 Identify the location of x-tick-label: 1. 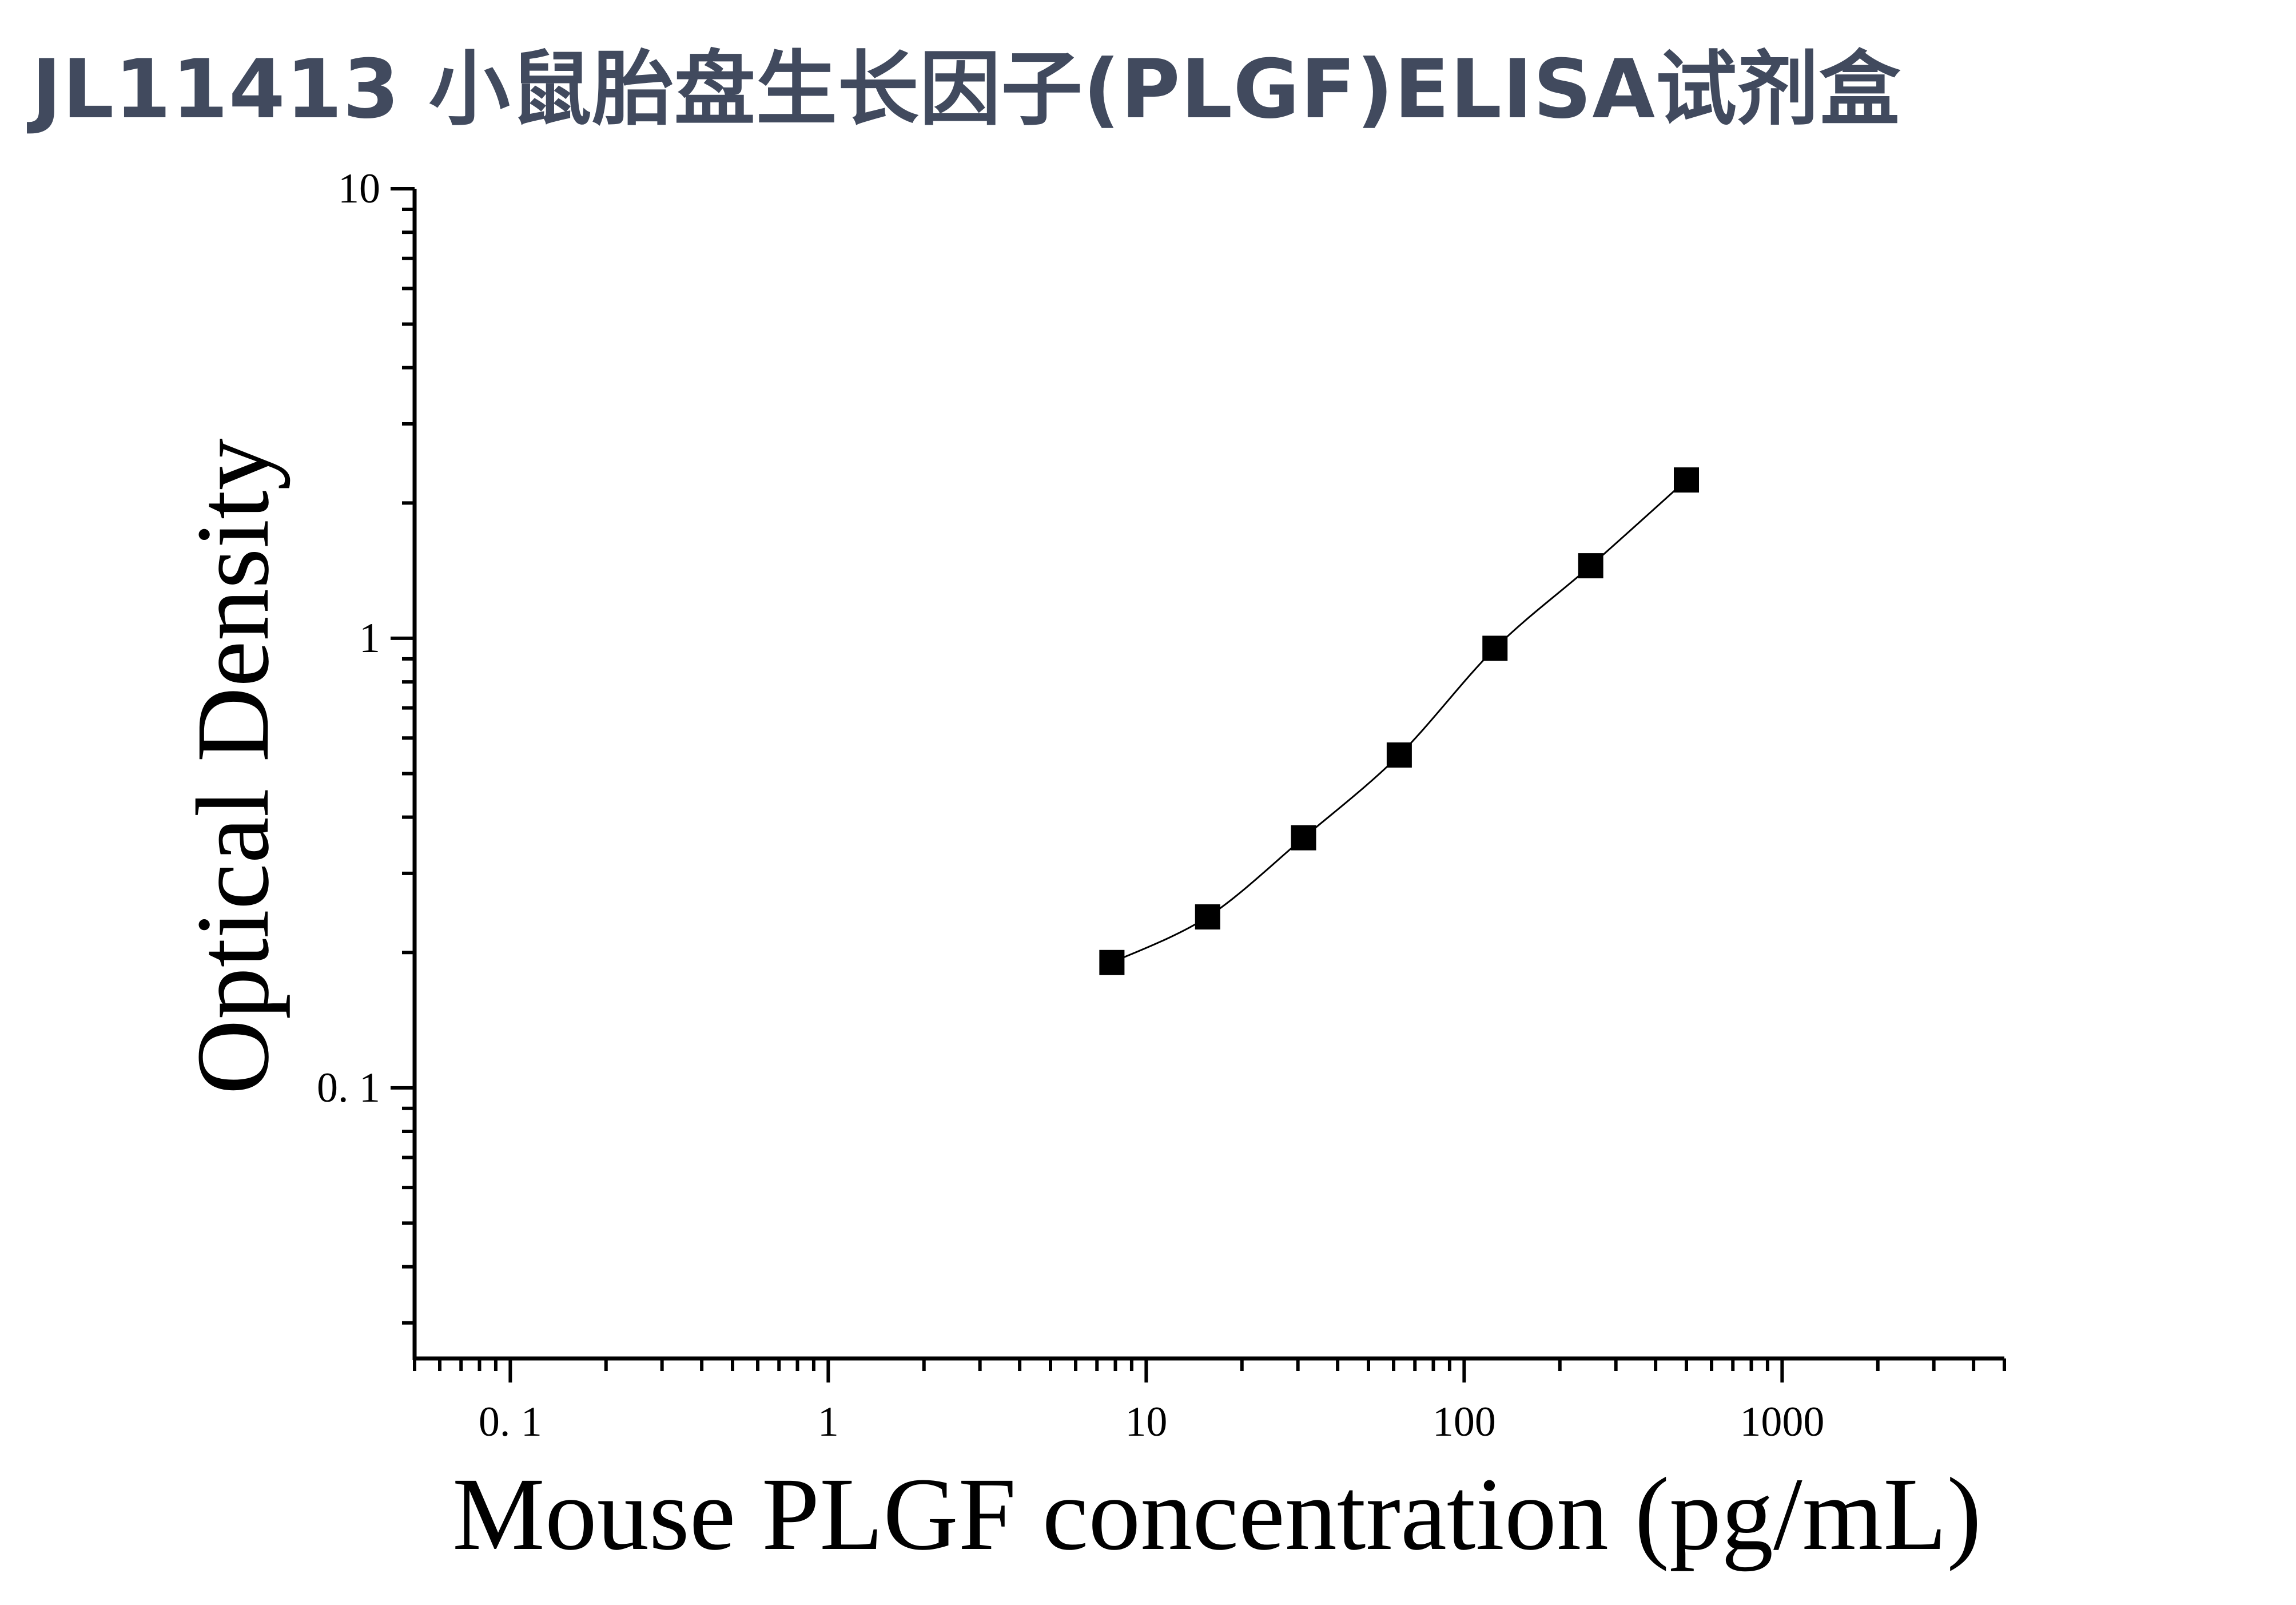
(828, 1422).